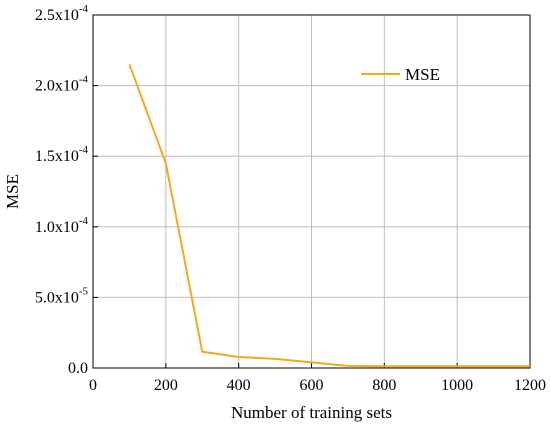  Describe the element at coordinates (239, 385) in the screenshot. I see `x-tick-label: 400` at that location.